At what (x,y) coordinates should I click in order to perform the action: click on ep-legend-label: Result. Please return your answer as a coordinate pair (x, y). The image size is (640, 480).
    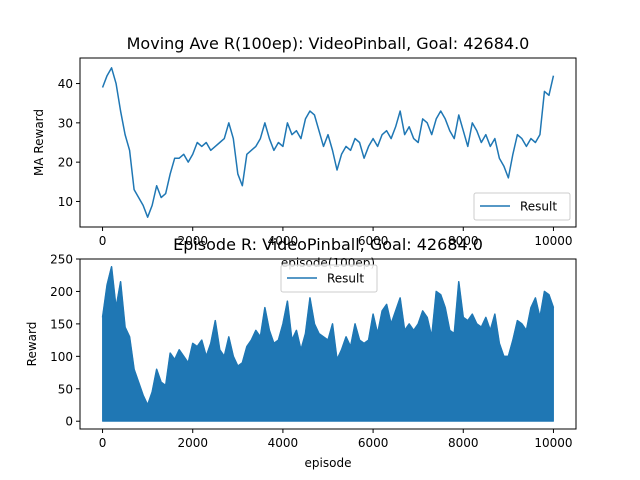
    Looking at the image, I should click on (345, 279).